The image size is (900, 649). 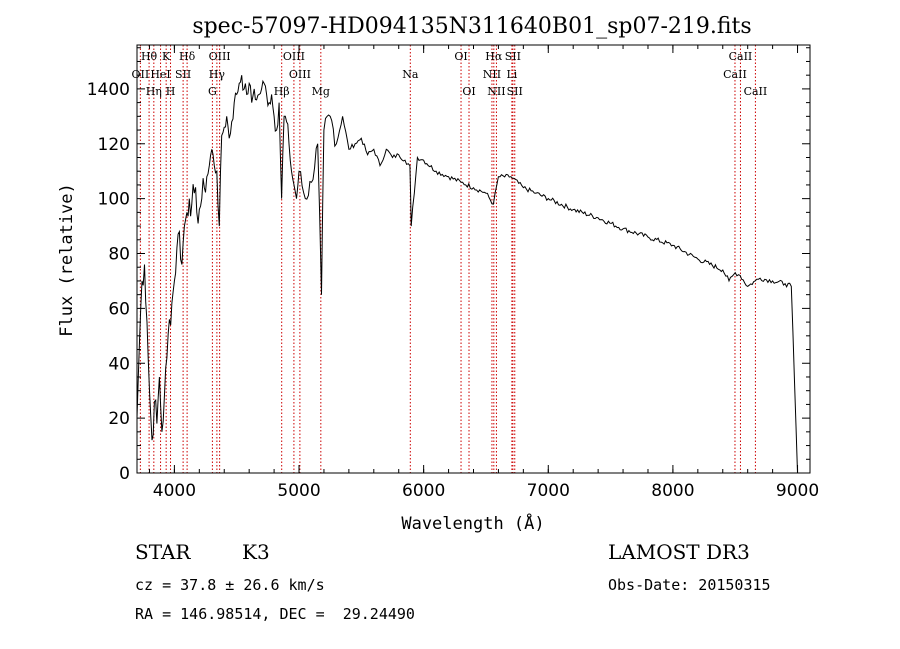 I want to click on coordinates: RA = 146.98514, DEC = 29.24490, so click(x=275, y=614).